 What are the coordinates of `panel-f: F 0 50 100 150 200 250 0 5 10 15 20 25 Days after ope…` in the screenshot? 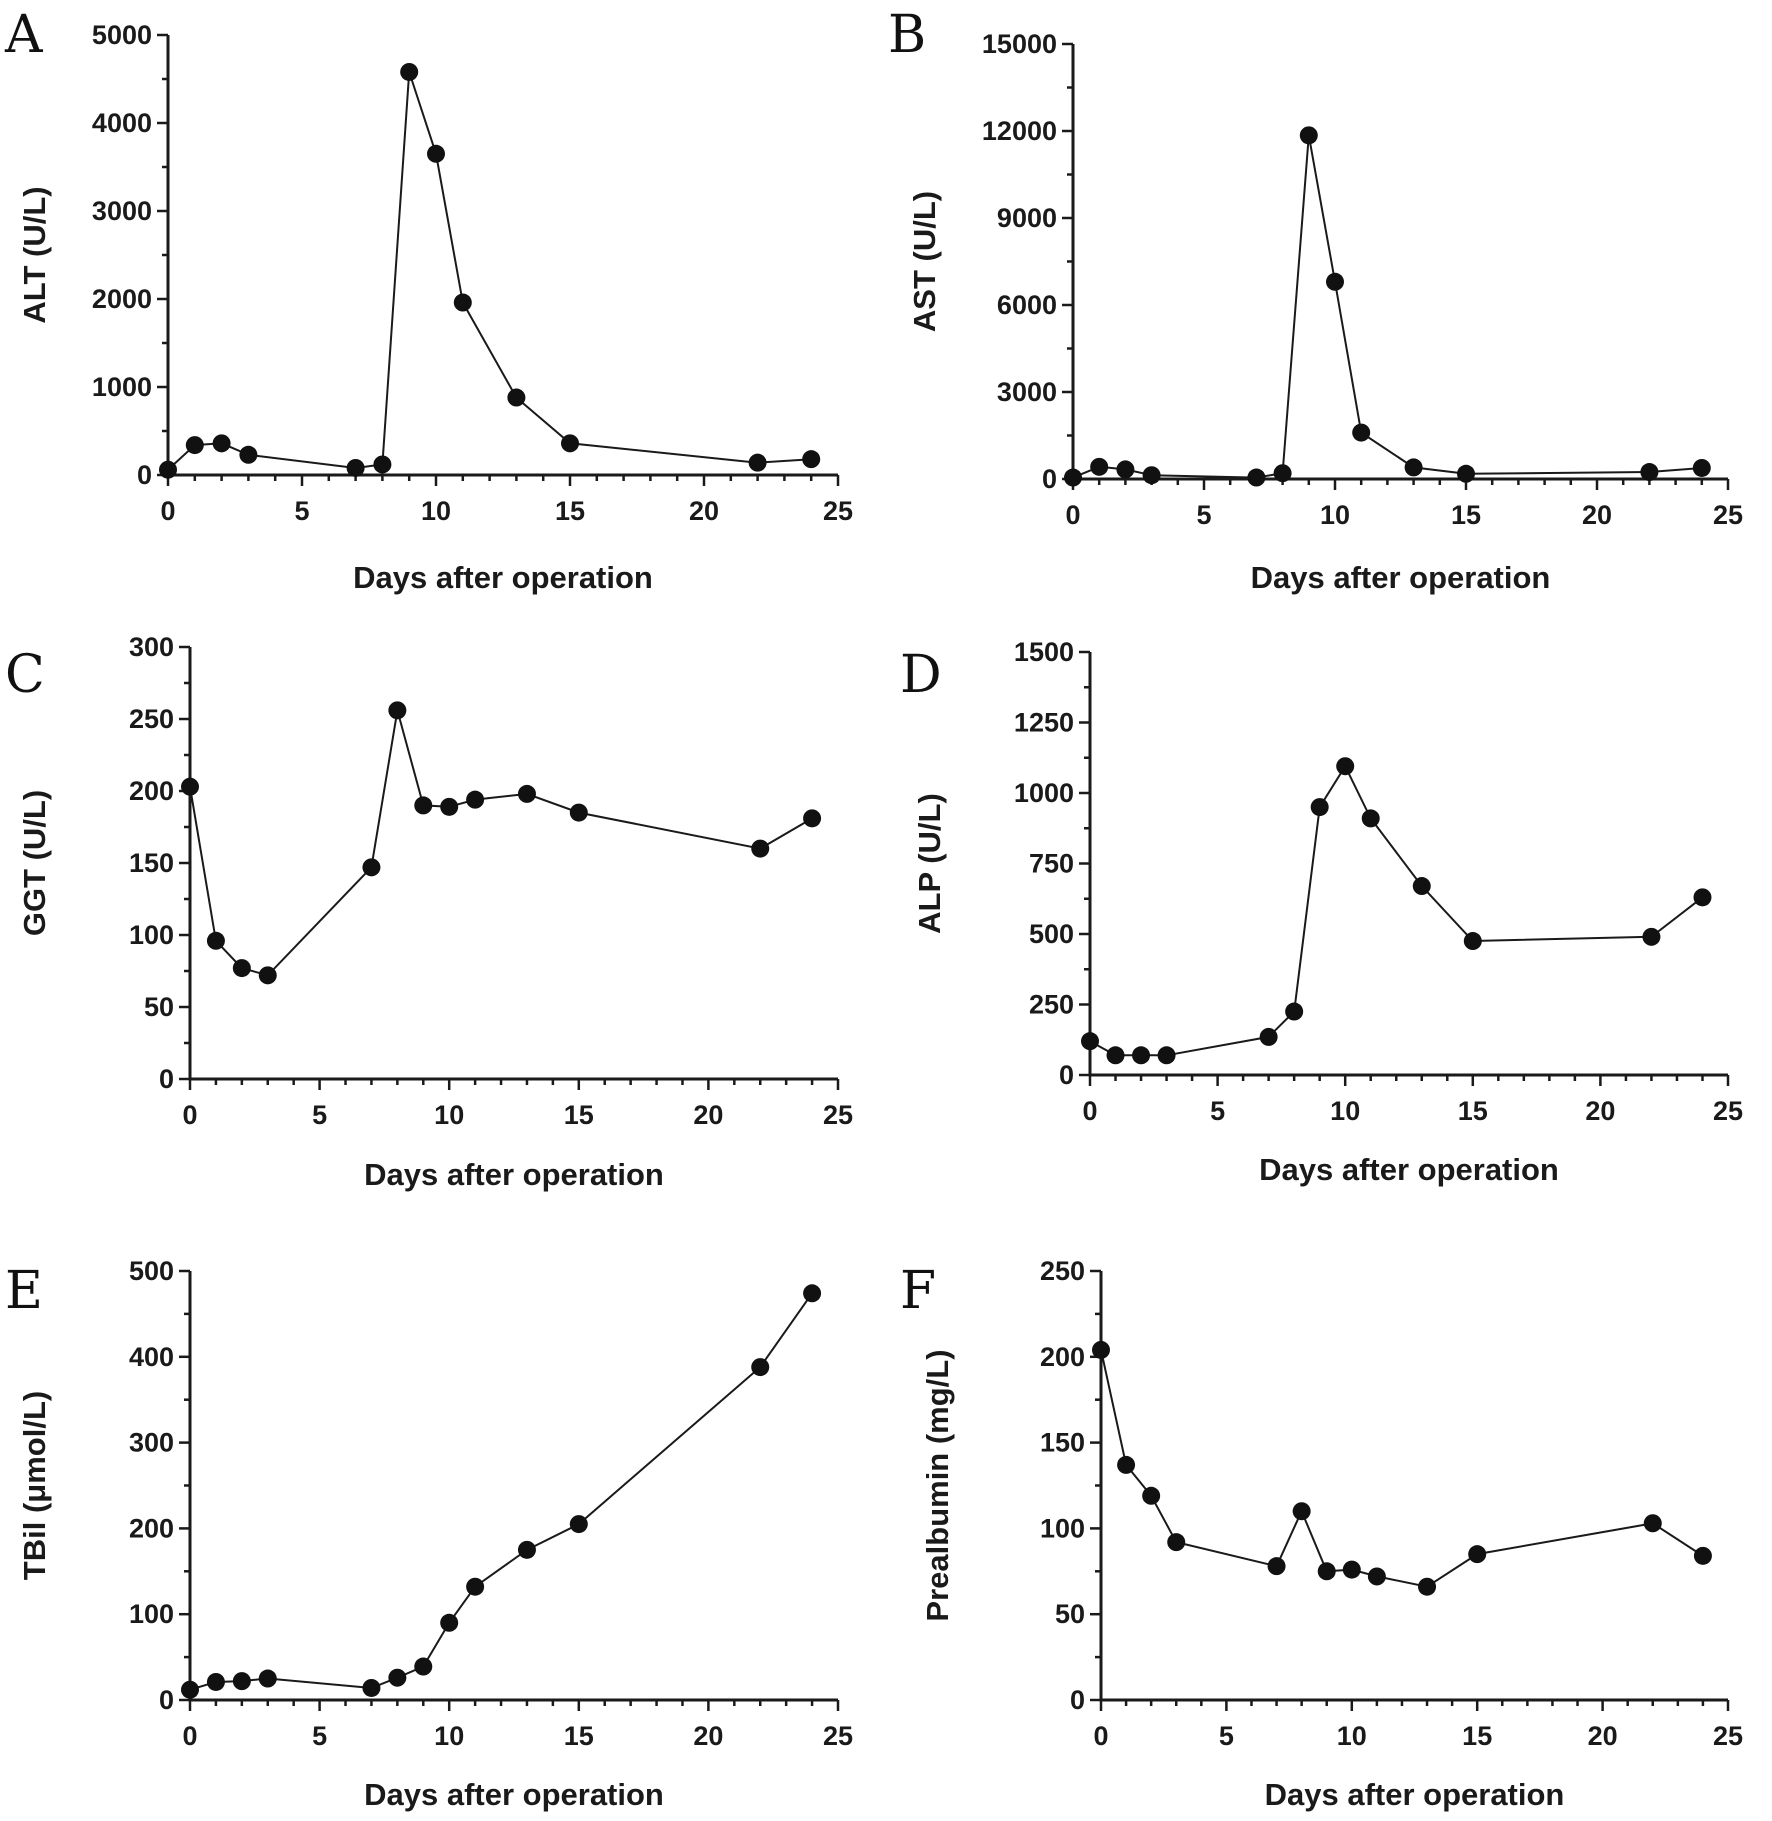 It's located at (1321, 1534).